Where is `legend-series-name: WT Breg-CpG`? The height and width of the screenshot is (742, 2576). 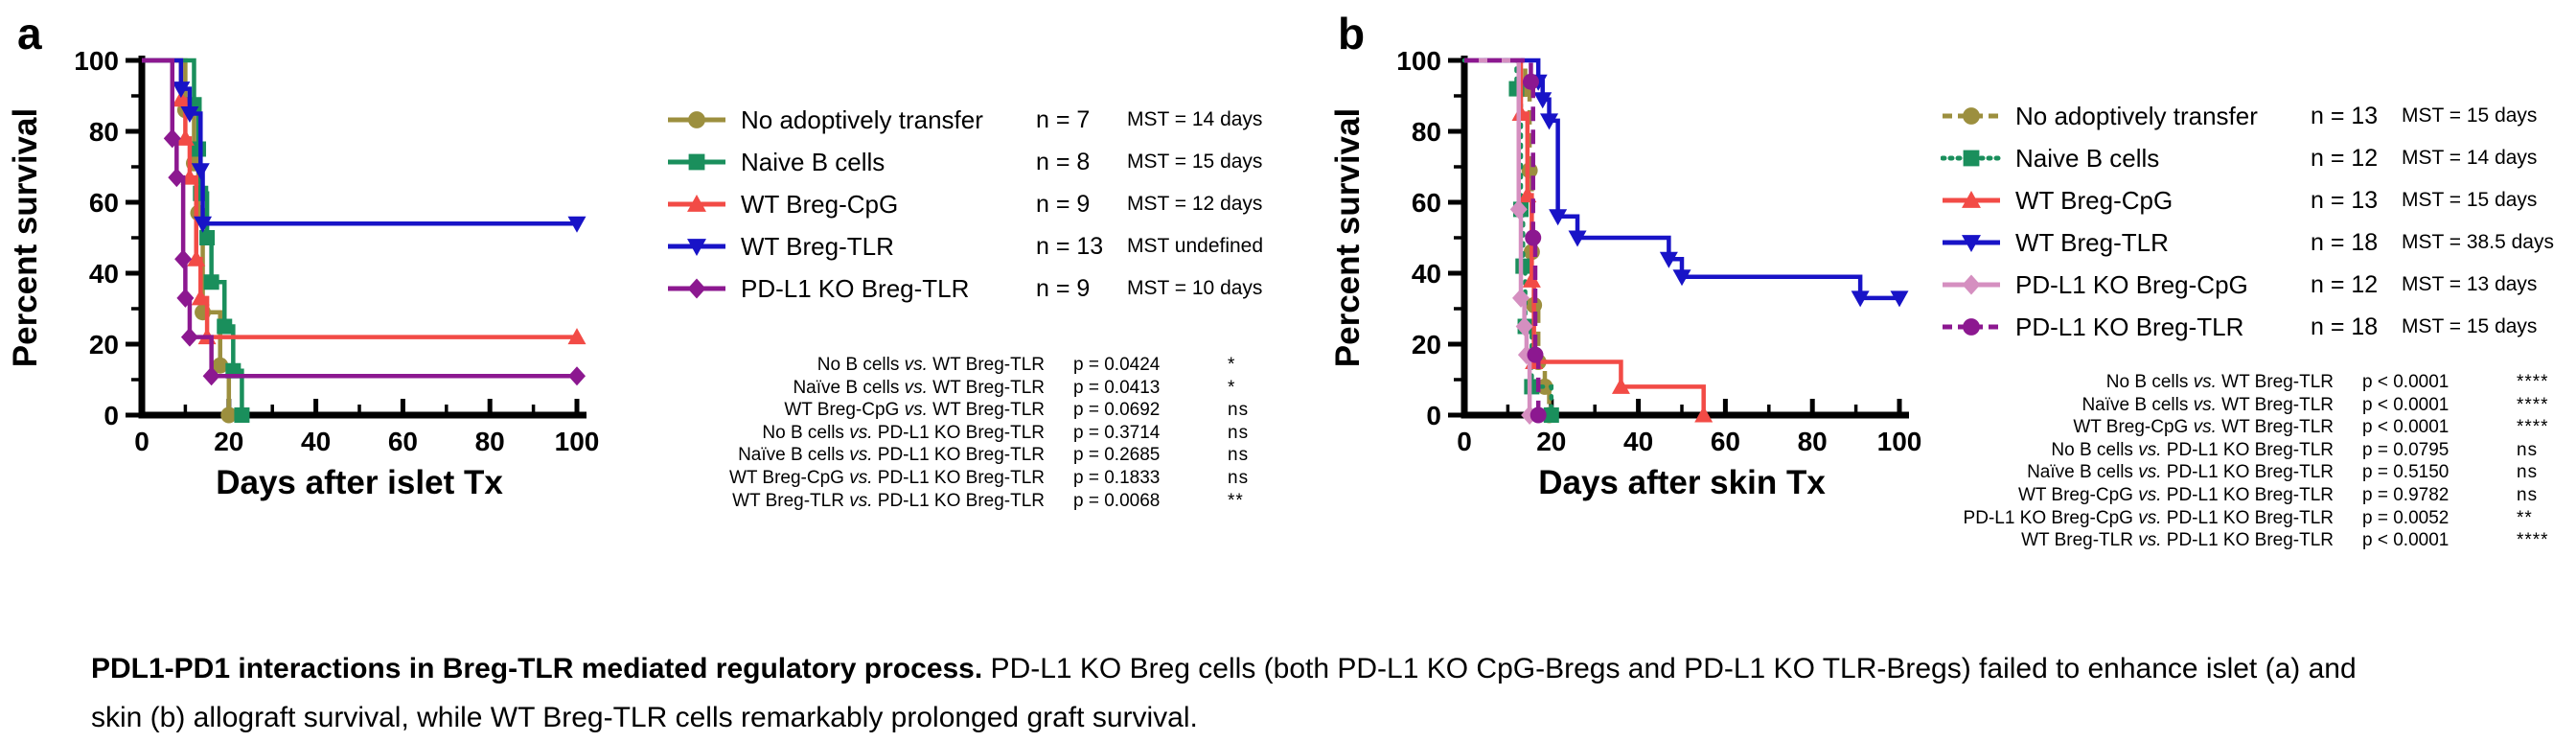 legend-series-name: WT Breg-CpG is located at coordinates (2094, 200).